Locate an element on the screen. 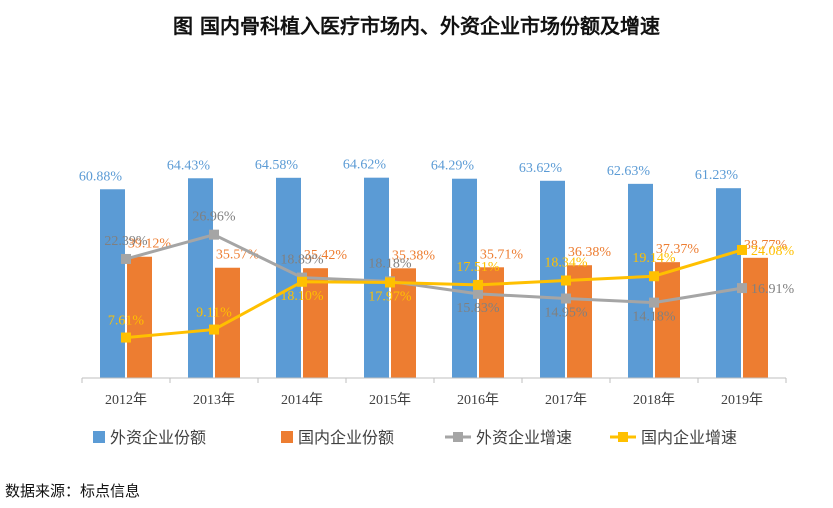 The width and height of the screenshot is (833, 508). legend-domestic-share-swatch is located at coordinates (287, 437).